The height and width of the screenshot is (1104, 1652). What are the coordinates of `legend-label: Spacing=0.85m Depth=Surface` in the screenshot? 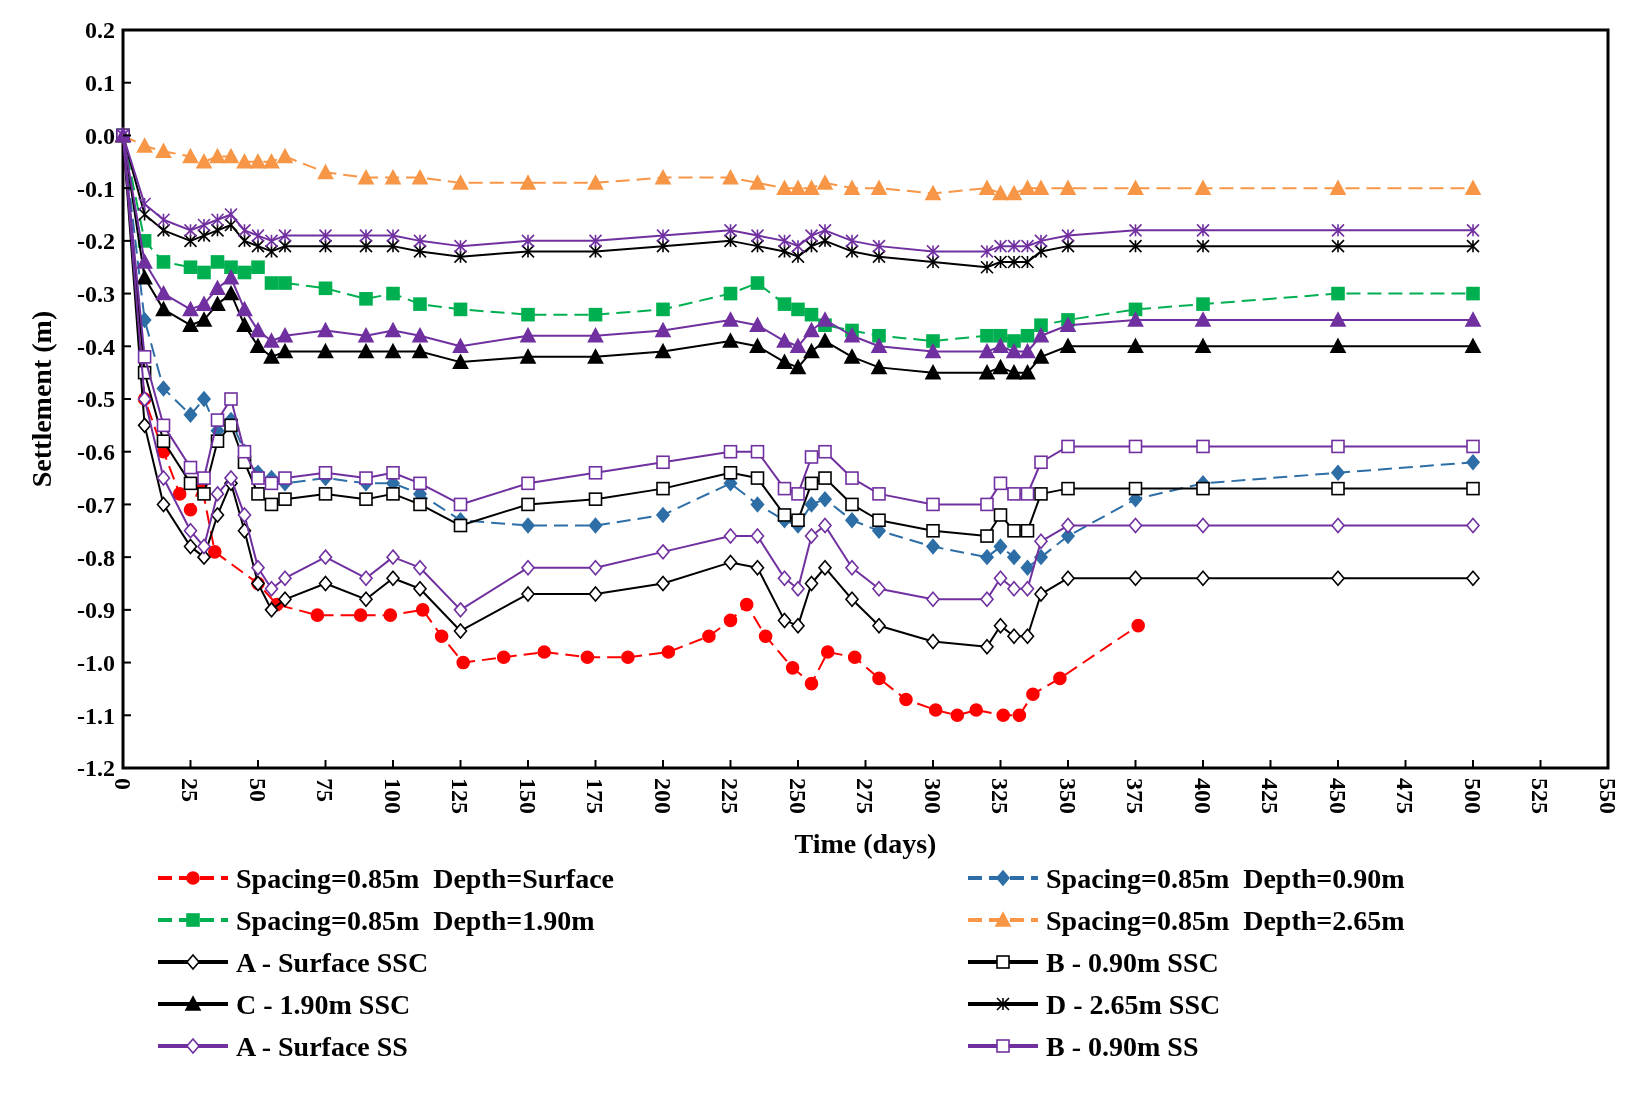 It's located at (425, 878).